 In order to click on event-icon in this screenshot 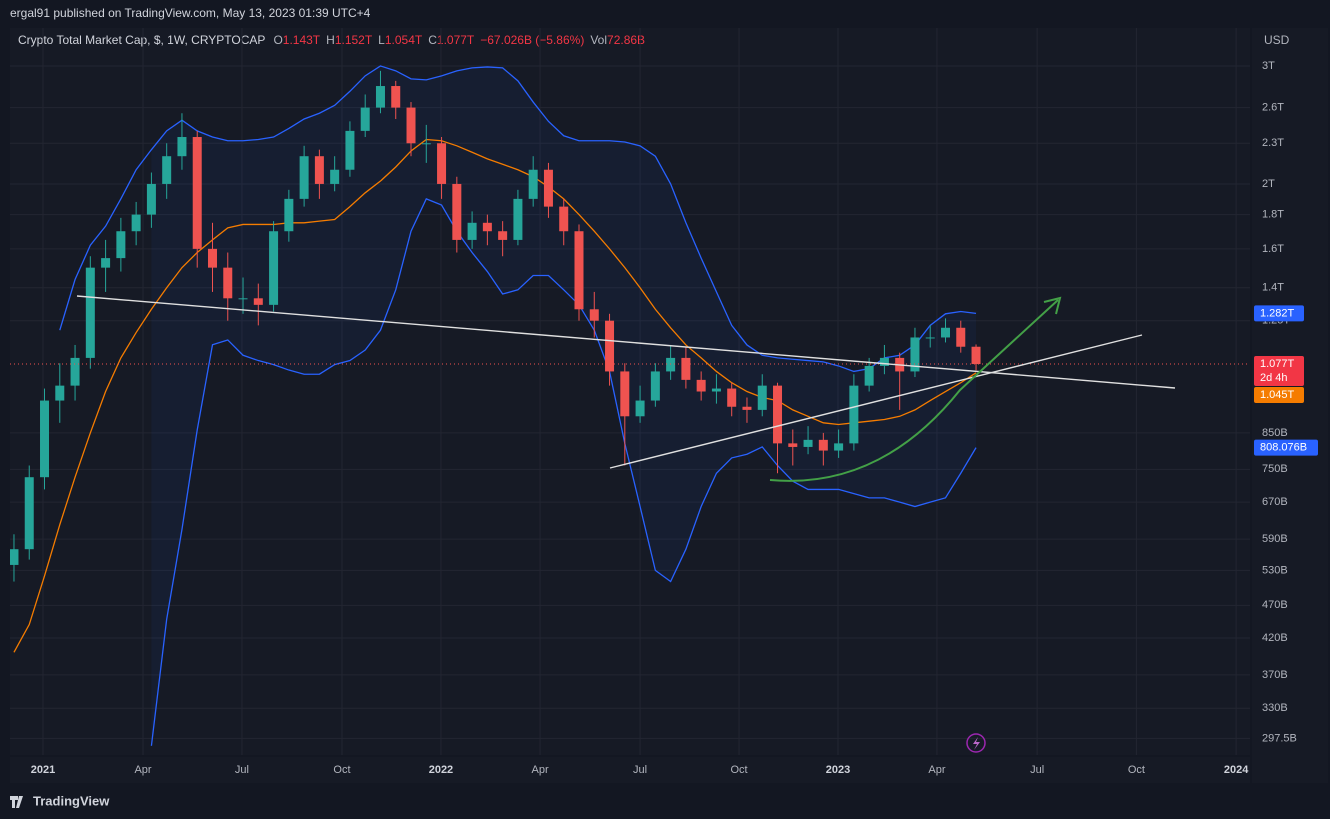, I will do `click(976, 743)`.